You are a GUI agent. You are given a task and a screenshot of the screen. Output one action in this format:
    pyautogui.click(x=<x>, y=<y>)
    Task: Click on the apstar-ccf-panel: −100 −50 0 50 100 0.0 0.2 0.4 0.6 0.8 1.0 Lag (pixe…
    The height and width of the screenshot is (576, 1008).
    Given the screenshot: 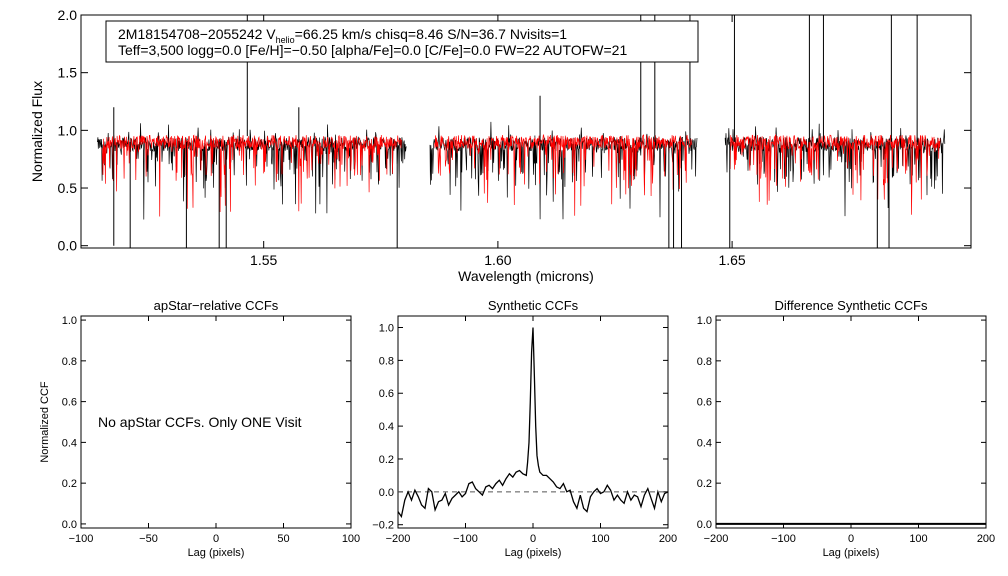 What is the action you would take?
    pyautogui.click(x=199, y=428)
    